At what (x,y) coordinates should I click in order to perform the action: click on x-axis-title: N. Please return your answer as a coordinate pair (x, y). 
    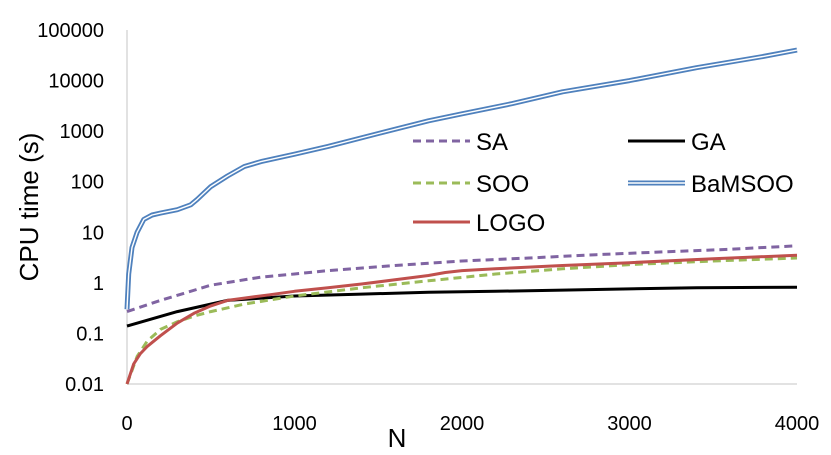
    Looking at the image, I should click on (397, 438).